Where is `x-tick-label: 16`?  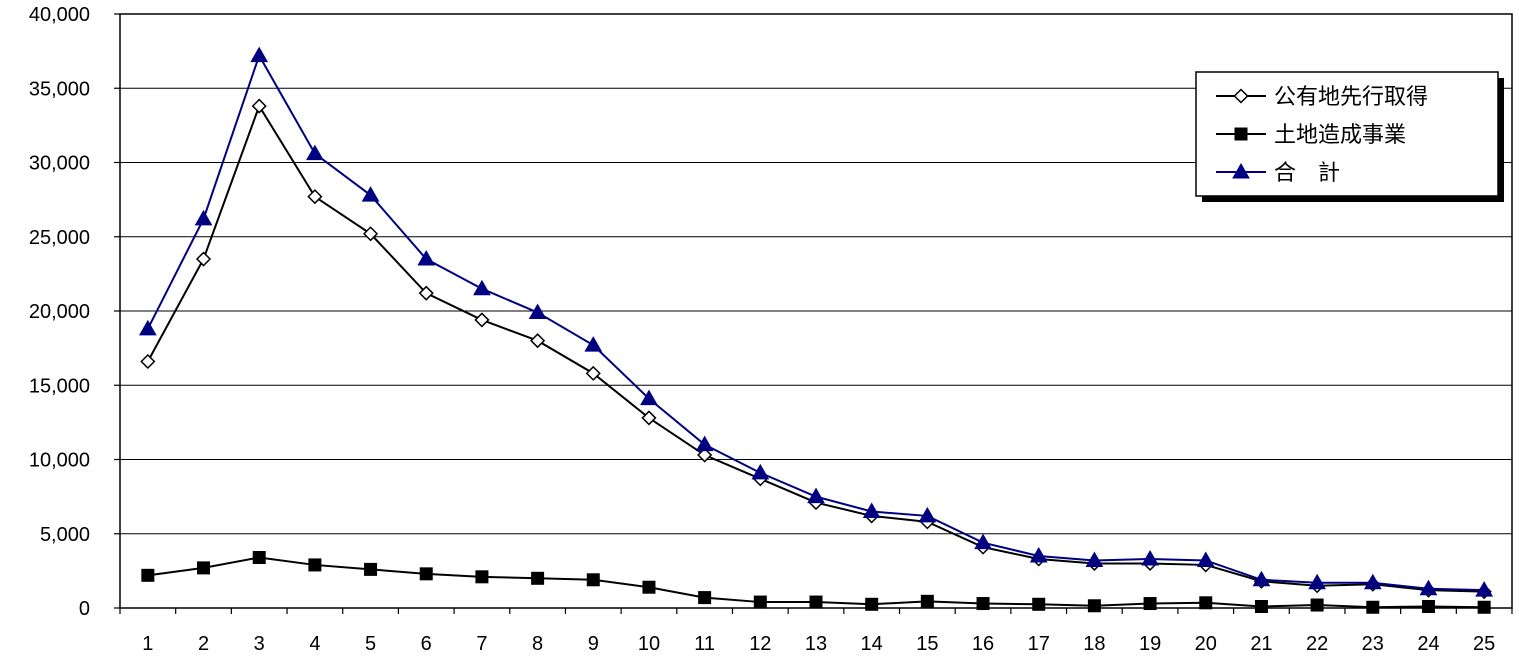 x-tick-label: 16 is located at coordinates (983, 644).